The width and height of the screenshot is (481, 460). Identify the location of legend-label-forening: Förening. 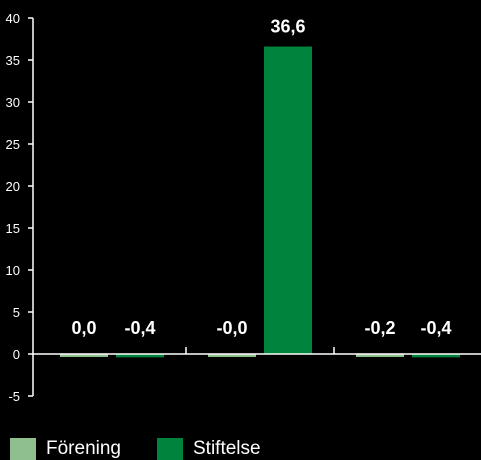
(83, 448).